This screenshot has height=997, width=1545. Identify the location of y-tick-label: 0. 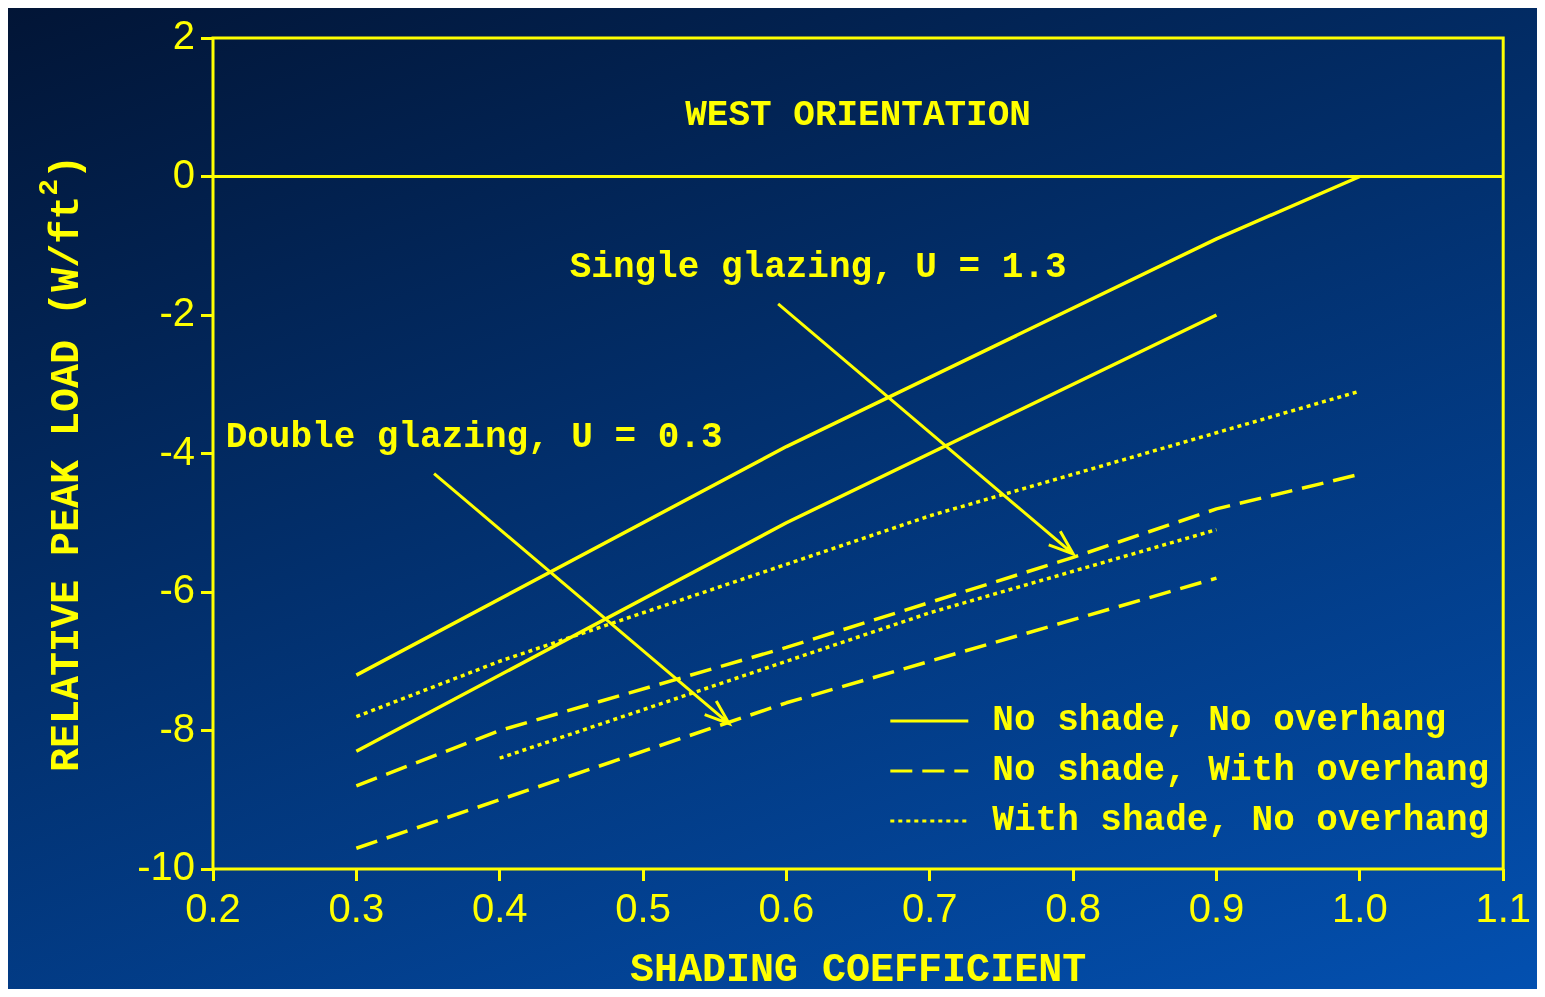
(183, 173).